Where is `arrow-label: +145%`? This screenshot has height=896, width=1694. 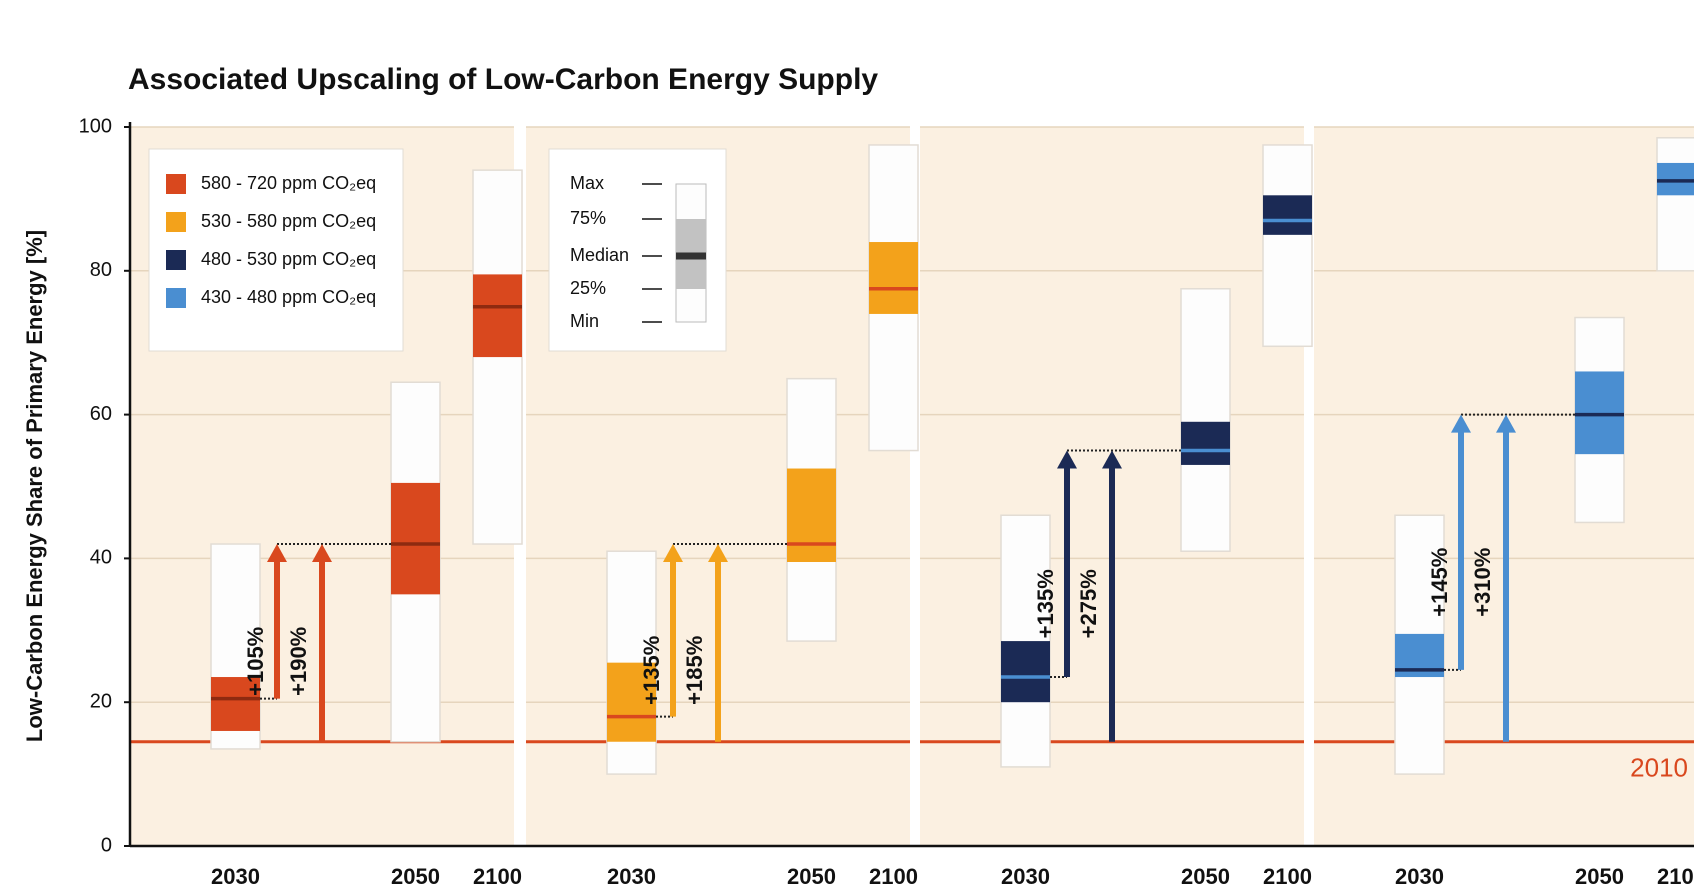
arrow-label: +145% is located at coordinates (1439, 582).